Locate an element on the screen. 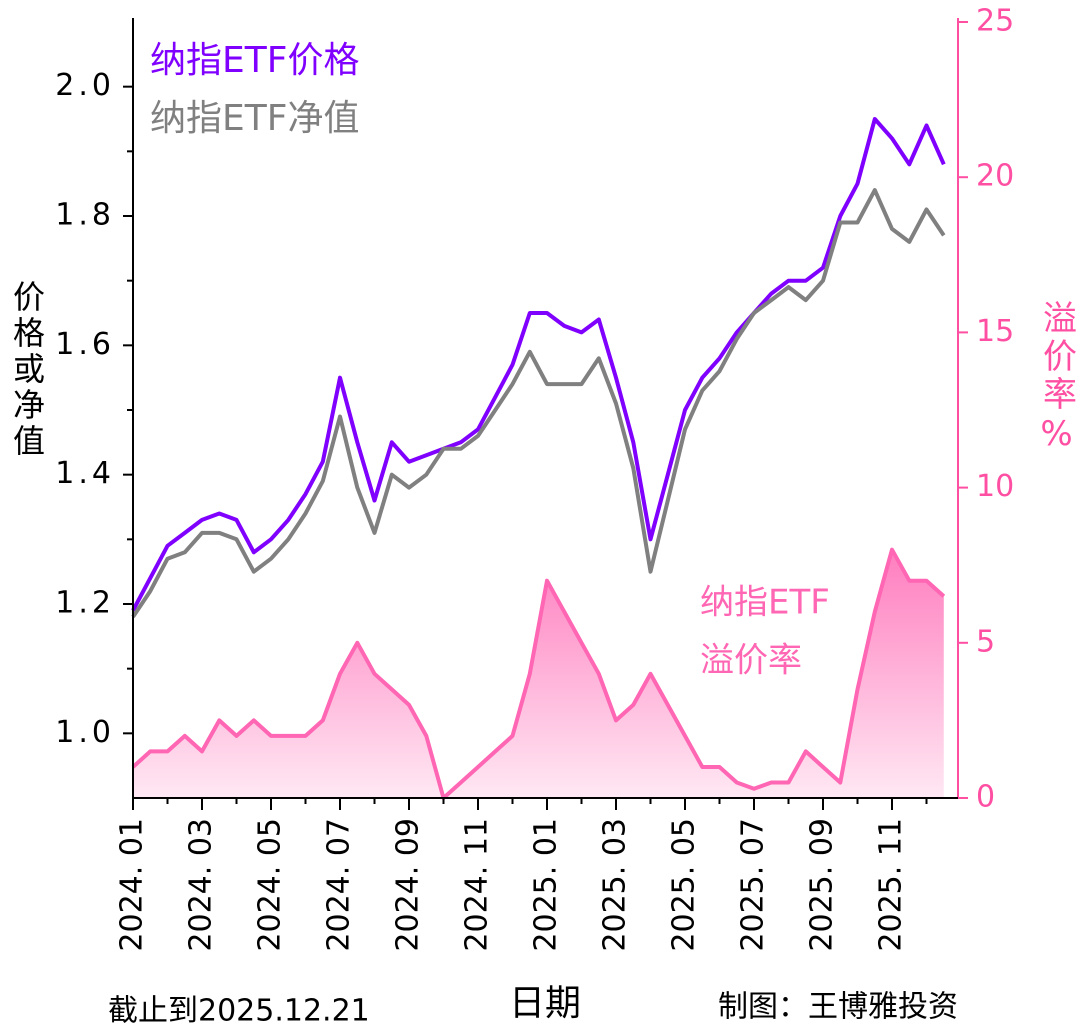 The image size is (1080, 1036). y-tick-label: 1.8 is located at coordinates (85, 215).